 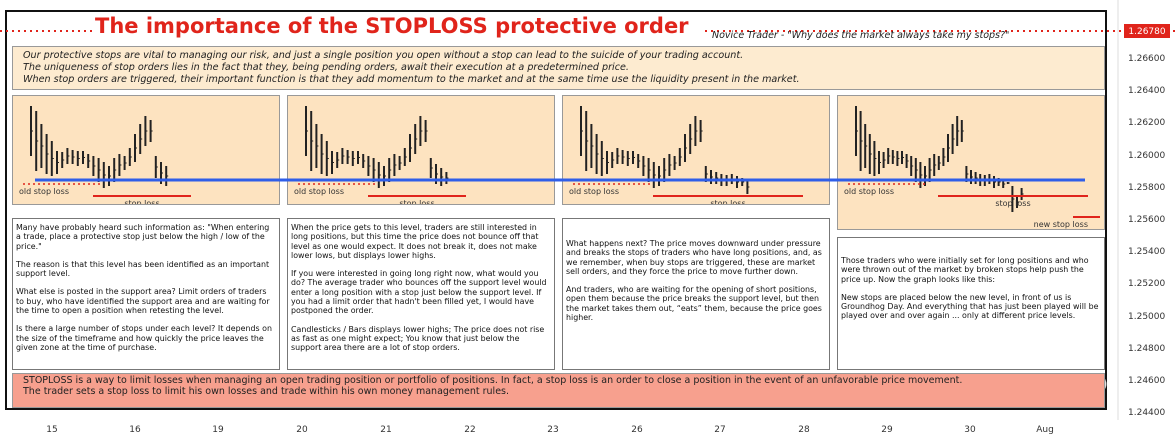 I want to click on time-label: 23, so click(x=553, y=430).